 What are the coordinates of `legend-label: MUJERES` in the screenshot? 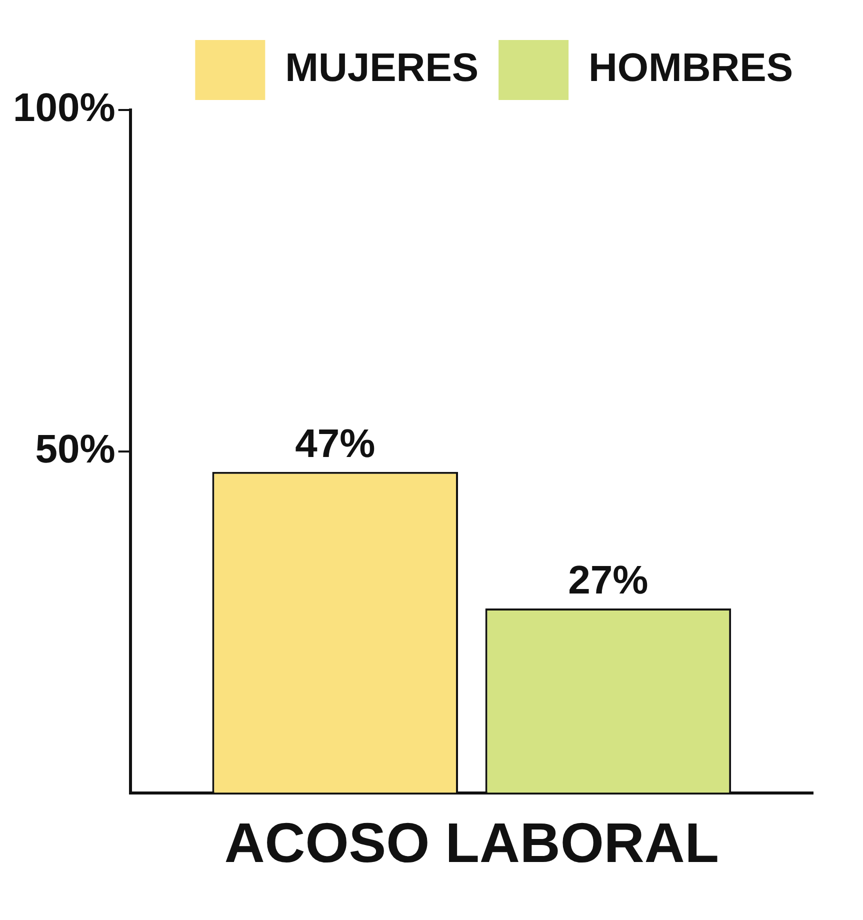 It's located at (382, 68).